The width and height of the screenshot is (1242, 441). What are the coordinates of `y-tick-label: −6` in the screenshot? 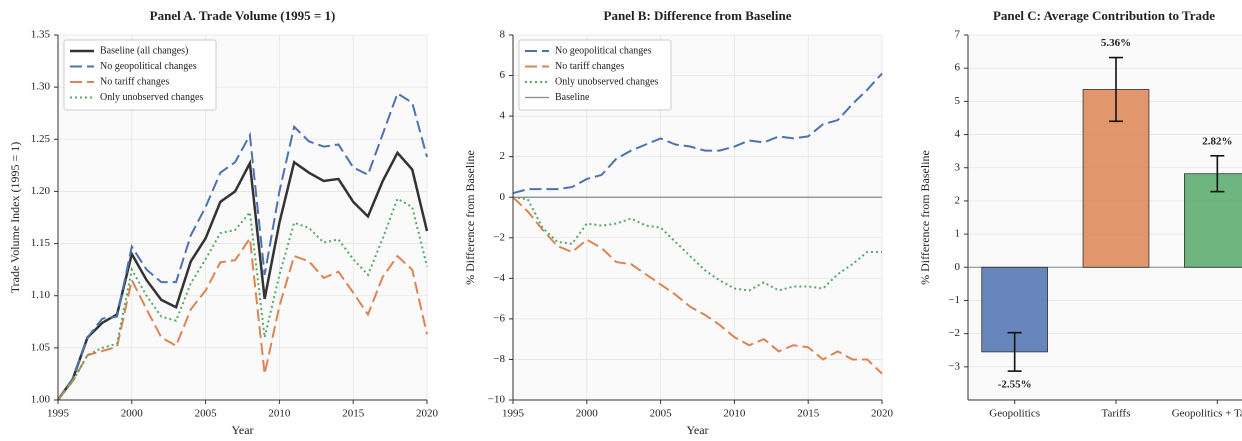 It's located at (499, 318).